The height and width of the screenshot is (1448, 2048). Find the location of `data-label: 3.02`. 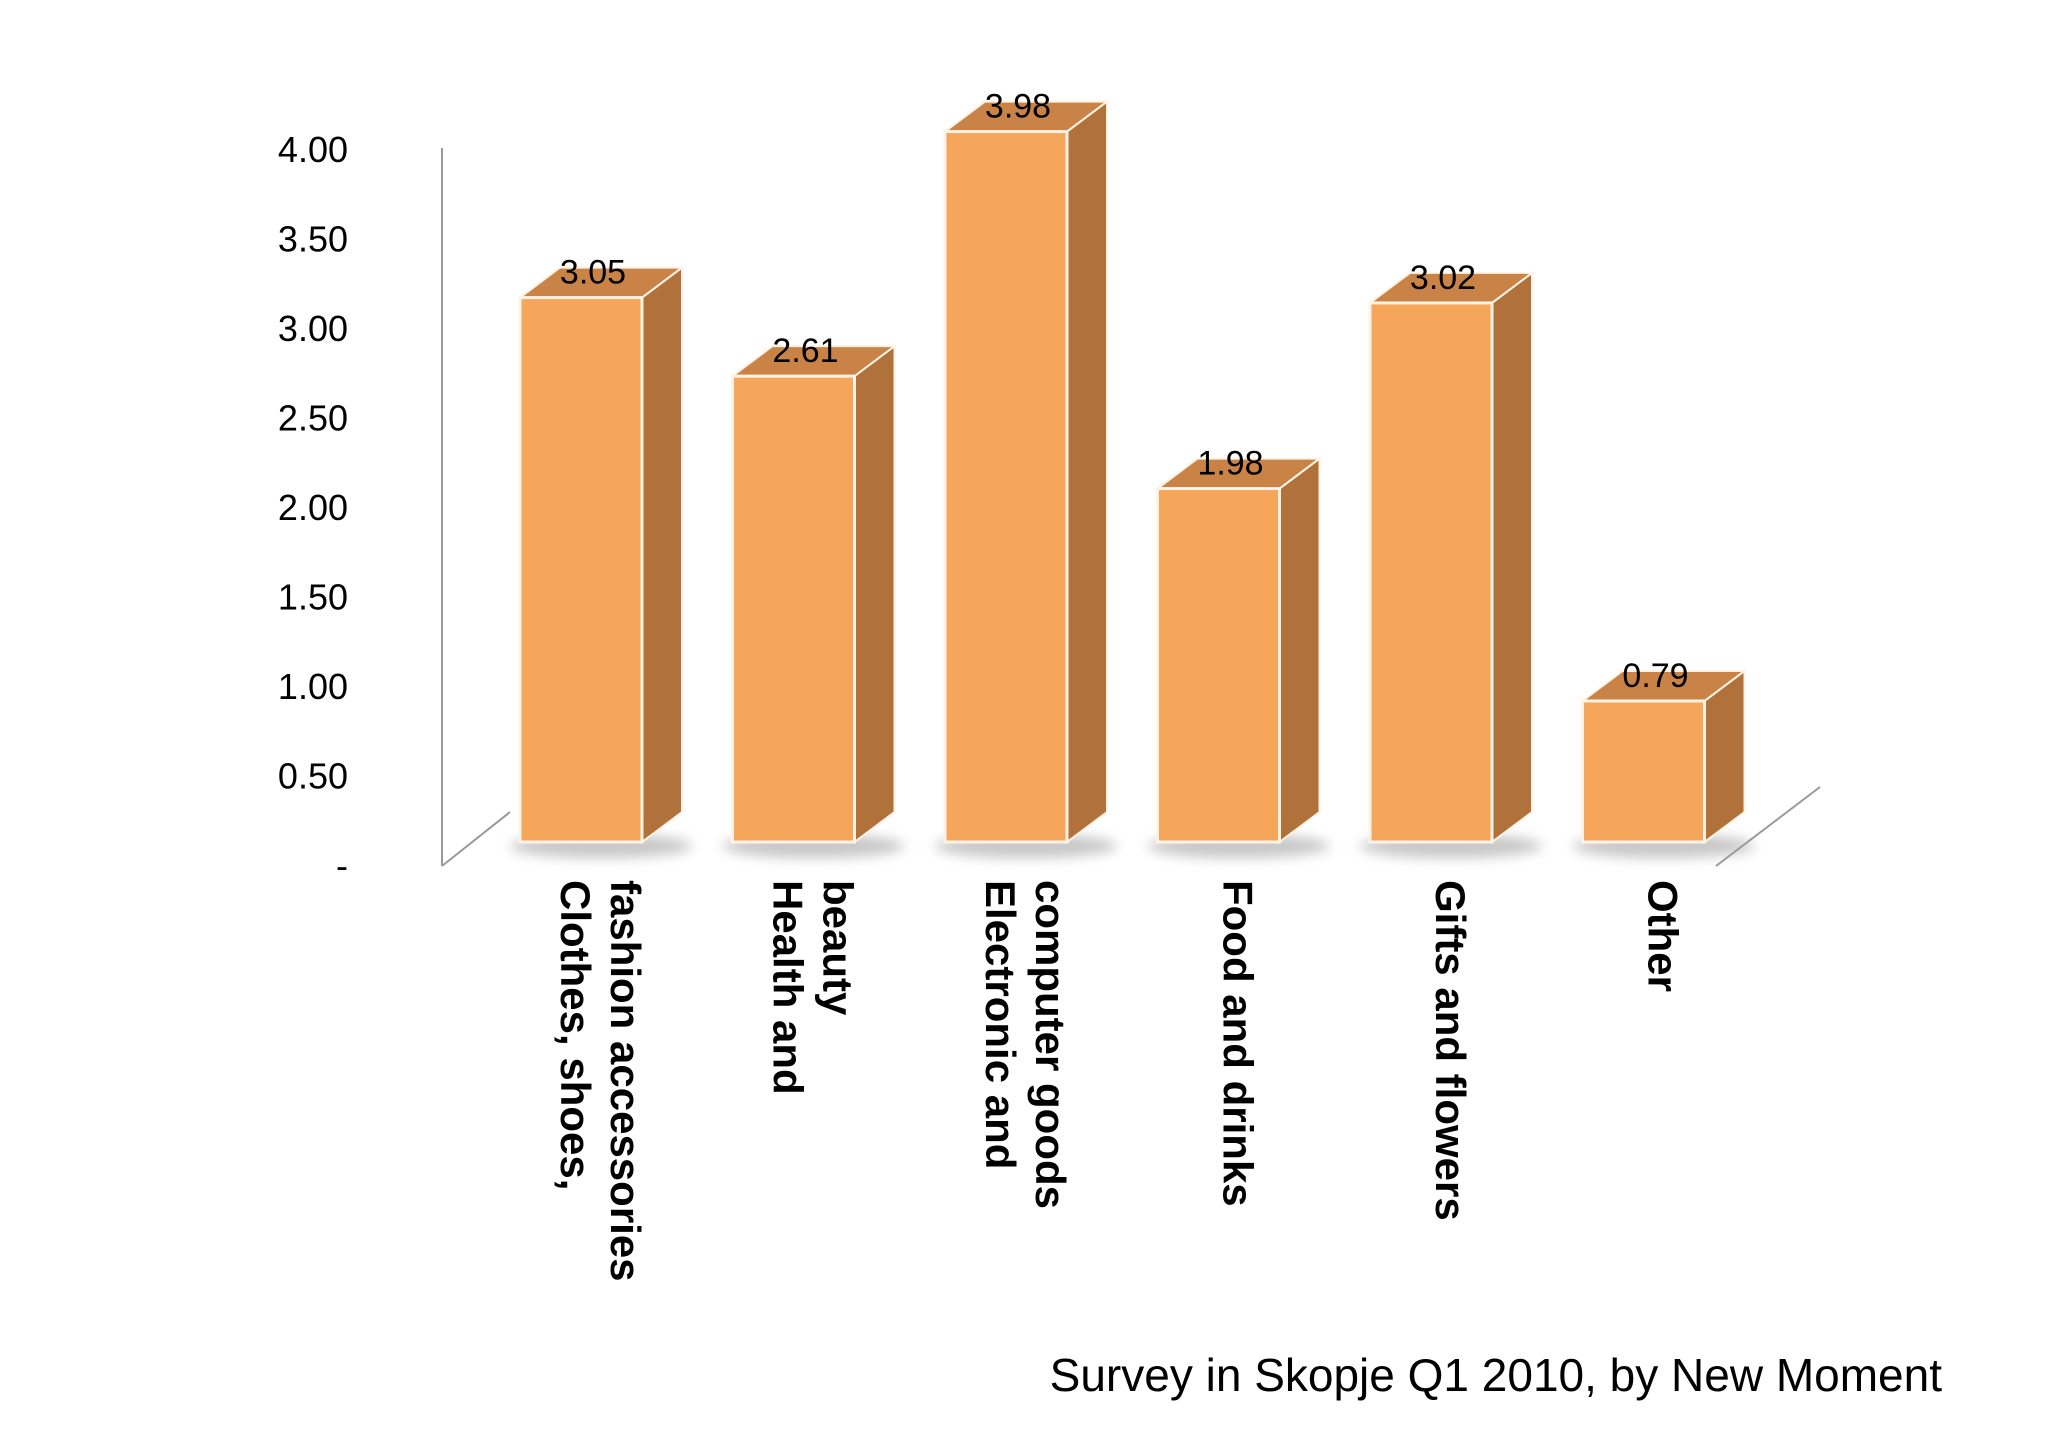

data-label: 3.02 is located at coordinates (1443, 278).